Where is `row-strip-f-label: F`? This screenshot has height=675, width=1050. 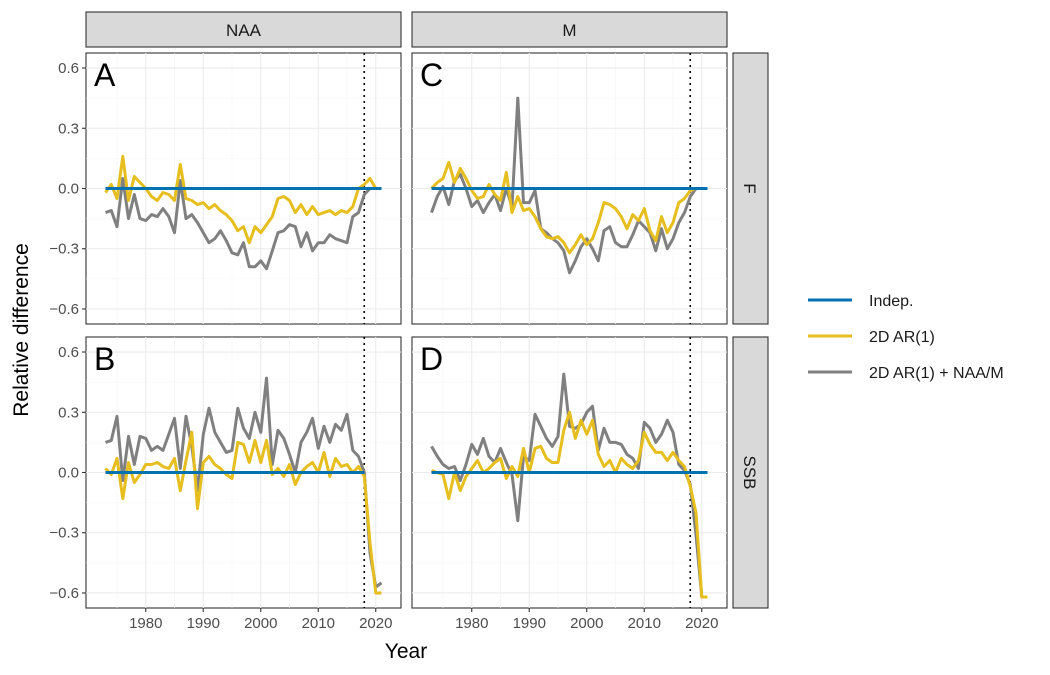 row-strip-f-label: F is located at coordinates (749, 188).